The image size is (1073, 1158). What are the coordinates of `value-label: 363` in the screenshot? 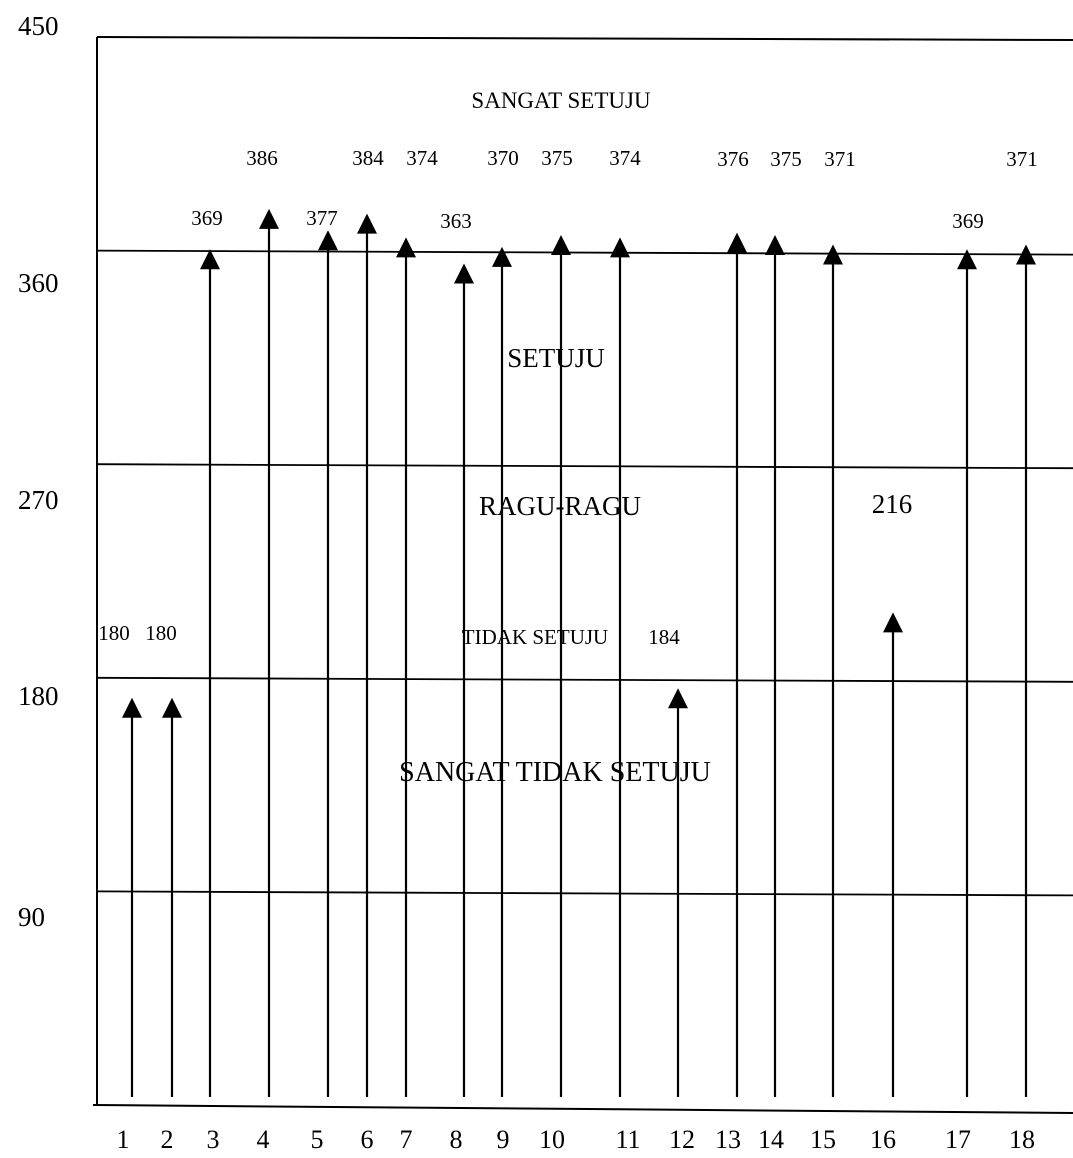 It's located at (456, 221).